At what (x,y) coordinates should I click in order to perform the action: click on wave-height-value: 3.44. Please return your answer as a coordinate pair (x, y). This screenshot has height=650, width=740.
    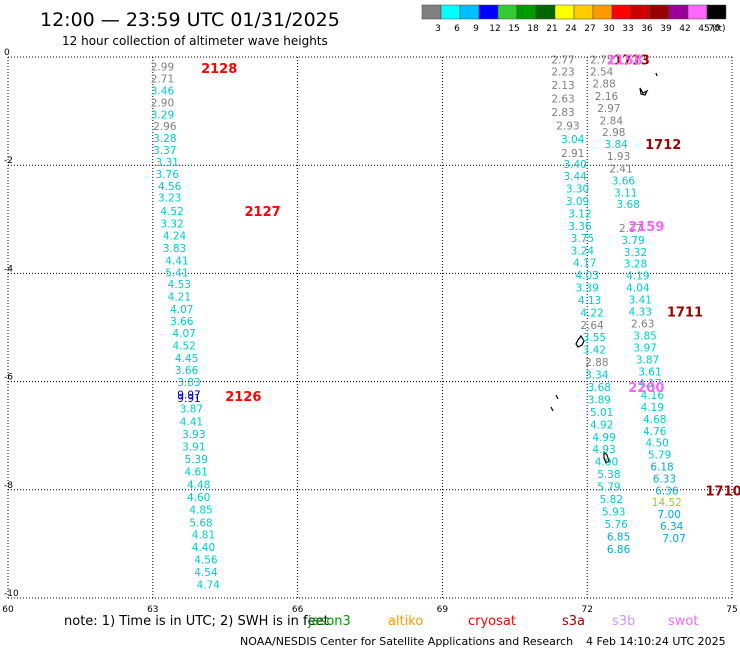
    Looking at the image, I should click on (575, 177).